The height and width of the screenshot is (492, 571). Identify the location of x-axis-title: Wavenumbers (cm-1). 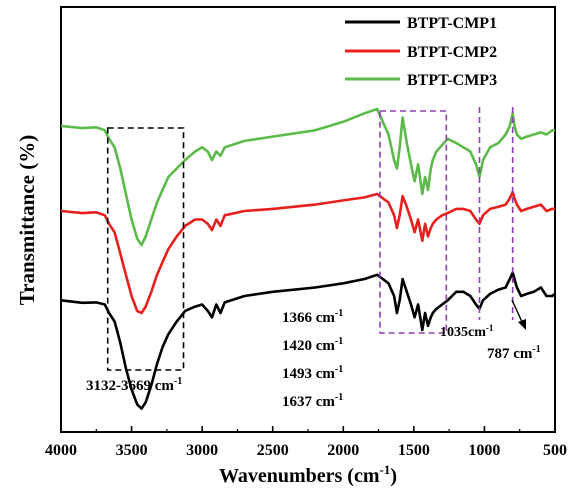
(308, 474).